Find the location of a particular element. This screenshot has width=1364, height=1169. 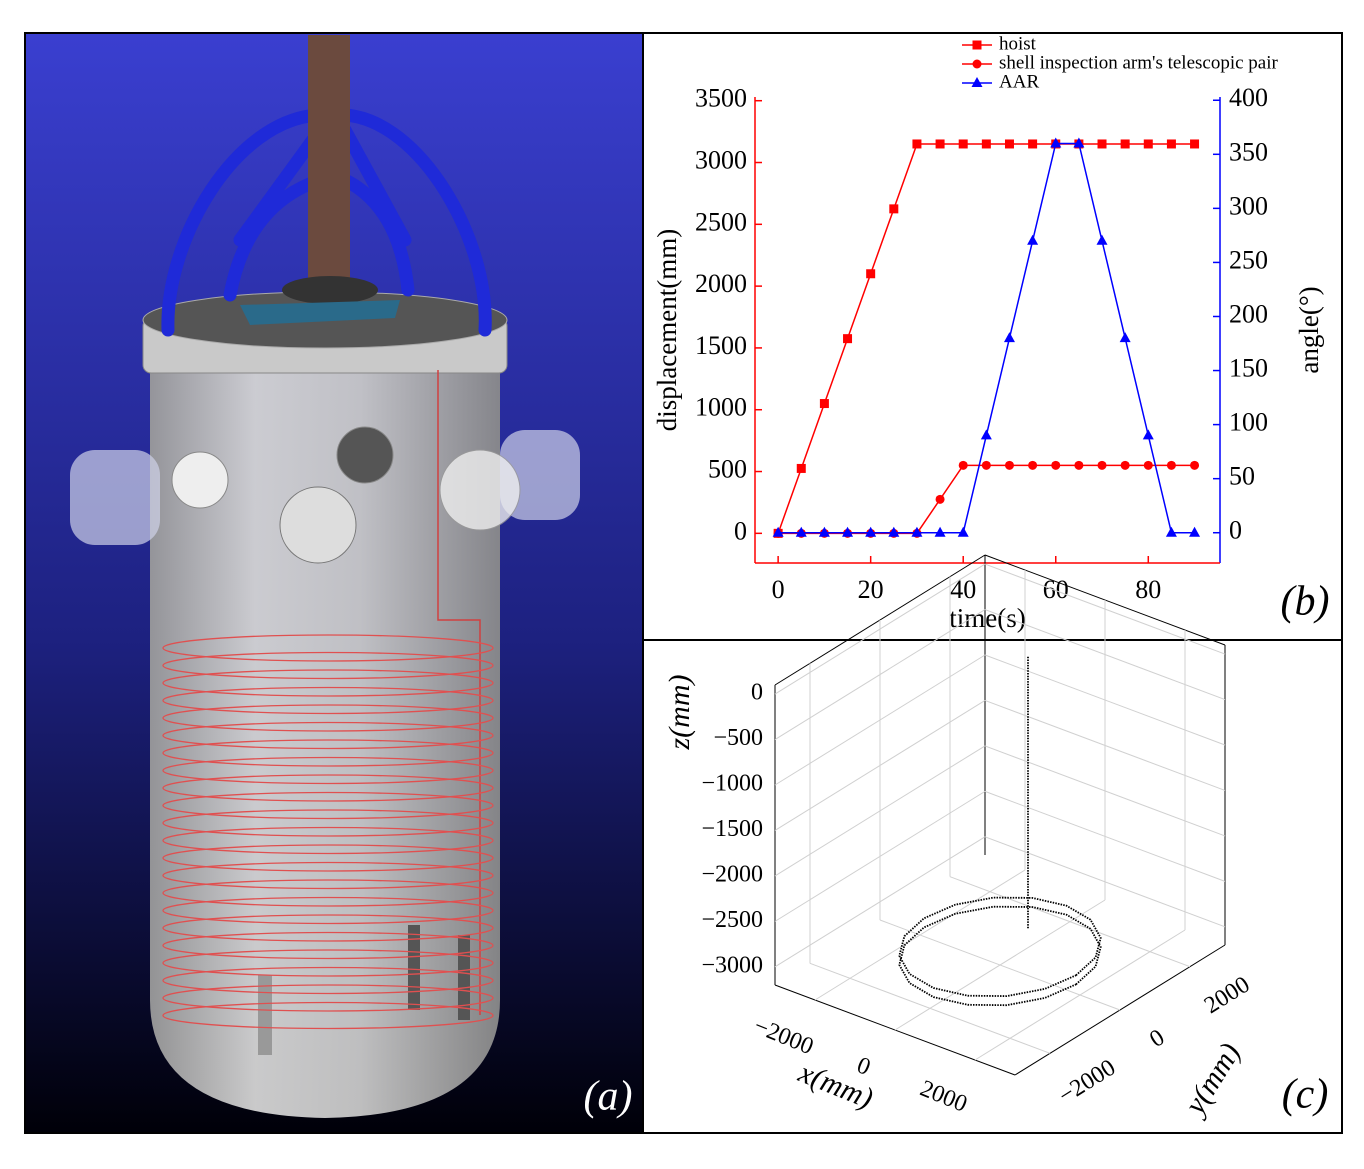

x-tick-label: 2000 is located at coordinates (943, 1097).